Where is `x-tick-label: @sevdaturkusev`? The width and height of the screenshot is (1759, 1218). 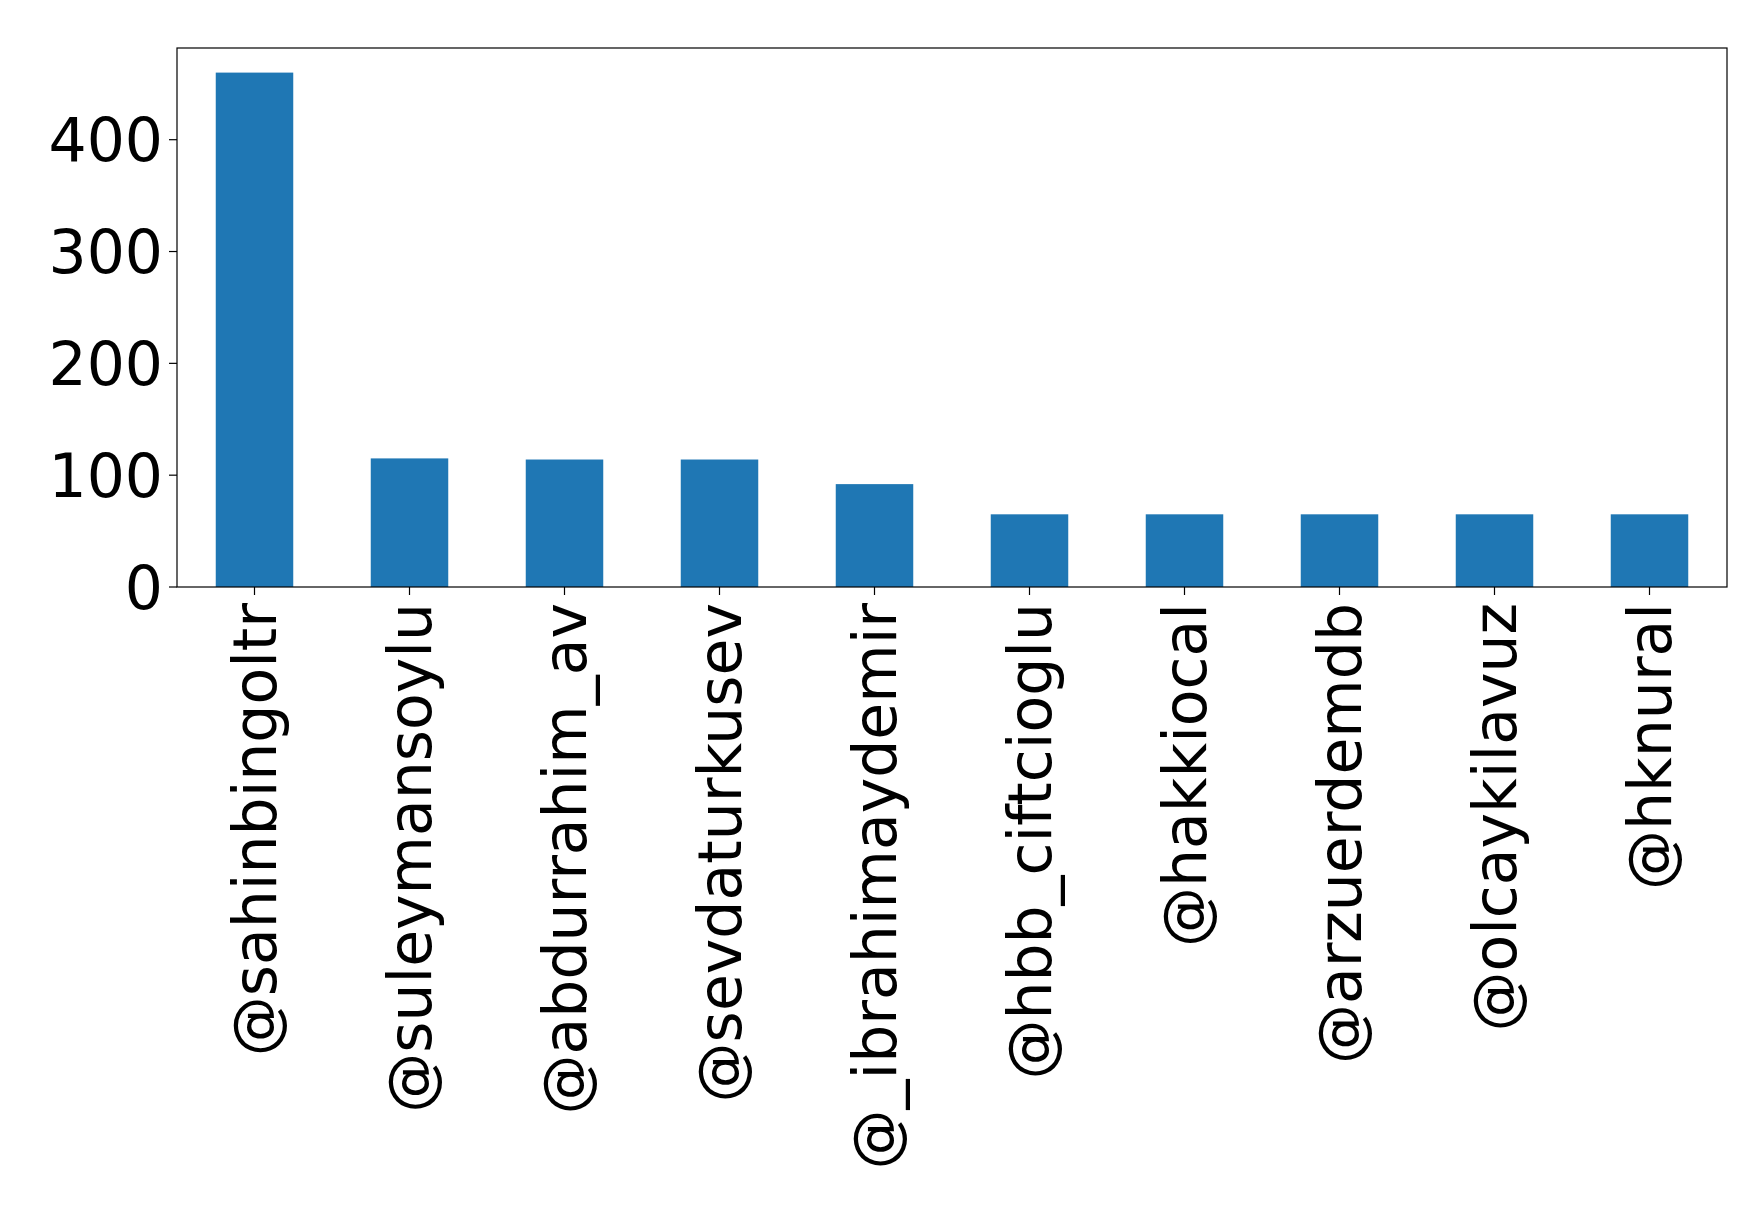
x-tick-label: @sevdaturkusev is located at coordinates (720, 853).